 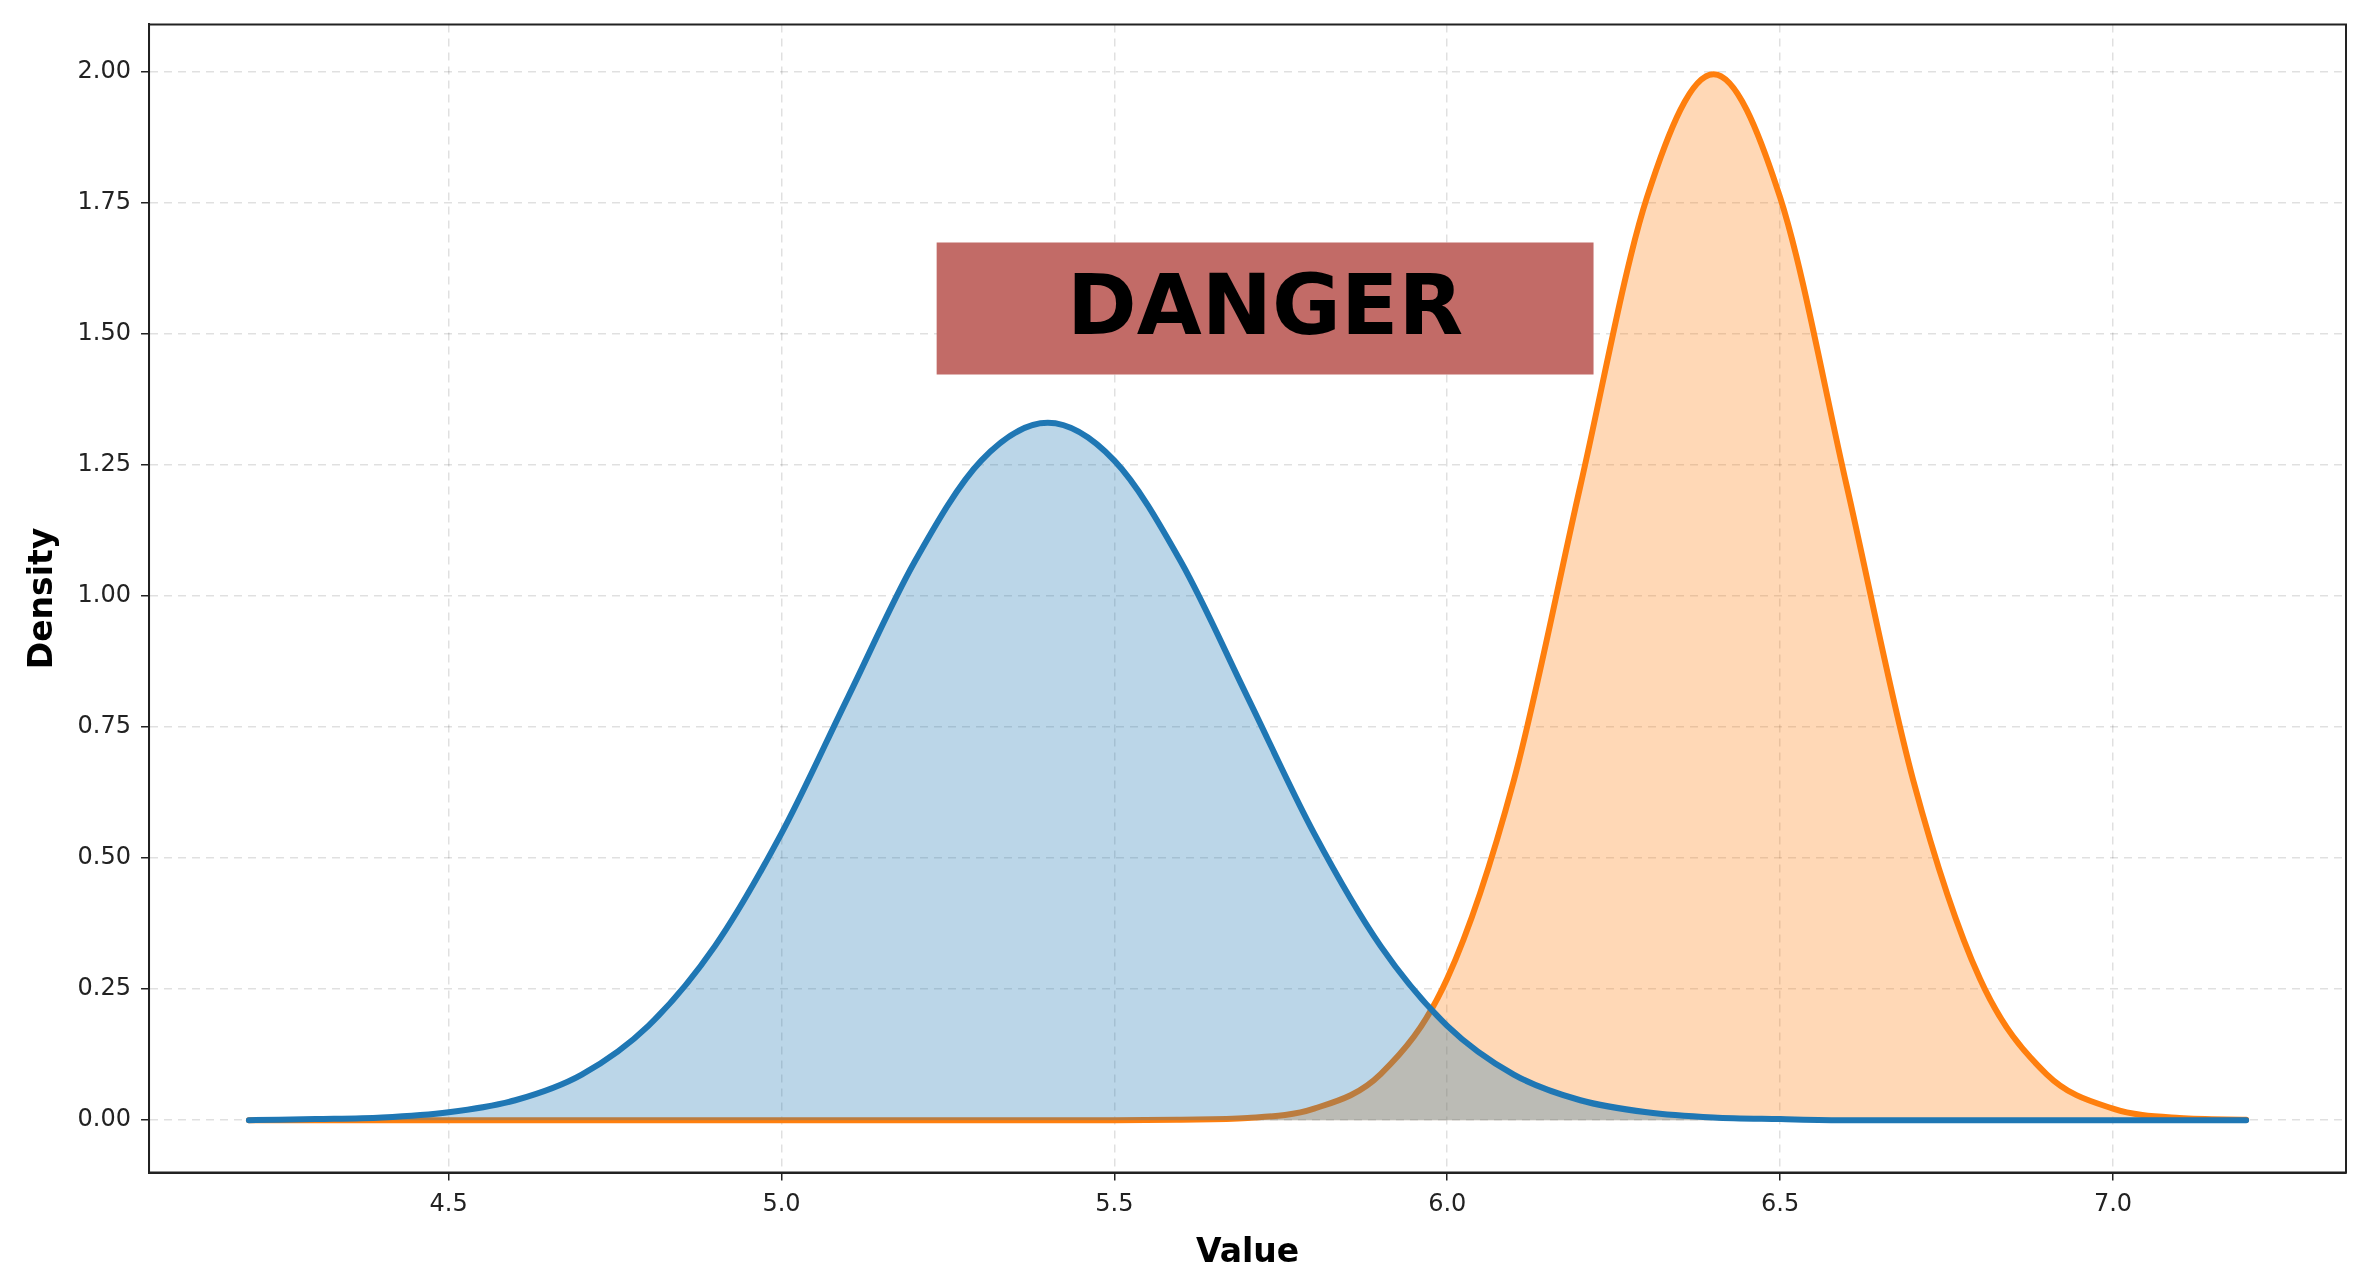 I want to click on y-tick-label: 0.50, so click(x=104, y=856).